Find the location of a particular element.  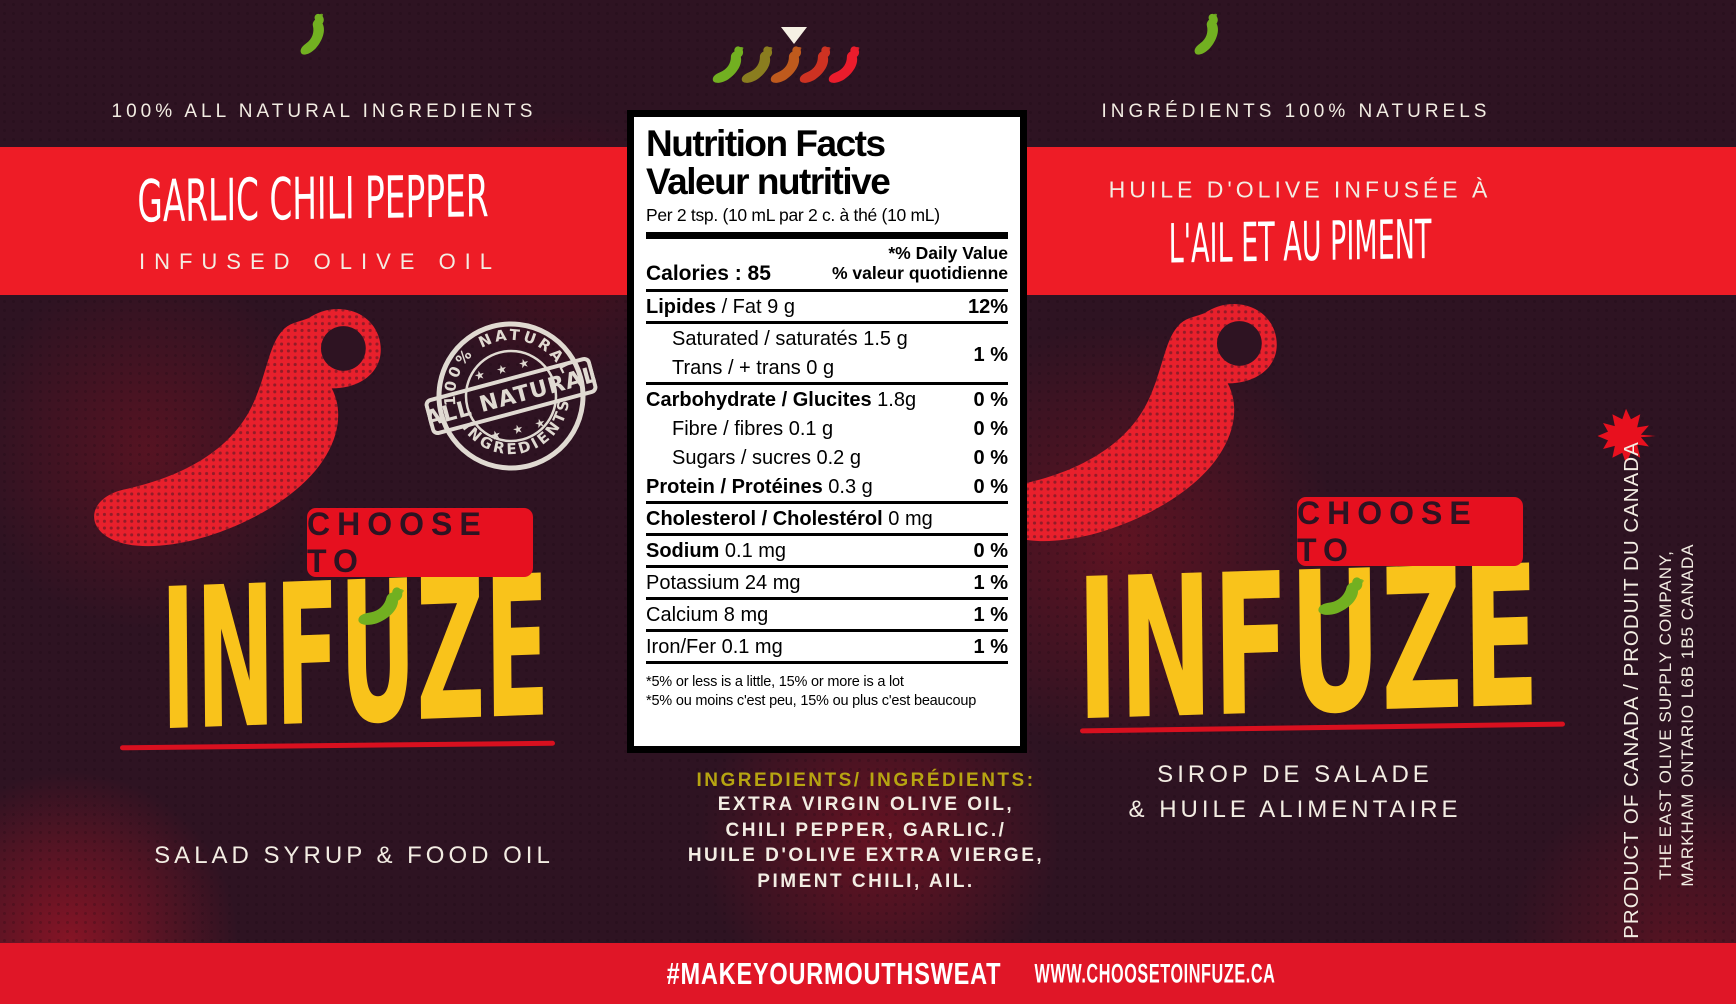

ingredients-heading: INGREDIENTS/ INGRÉDIENTS: is located at coordinates (866, 780).